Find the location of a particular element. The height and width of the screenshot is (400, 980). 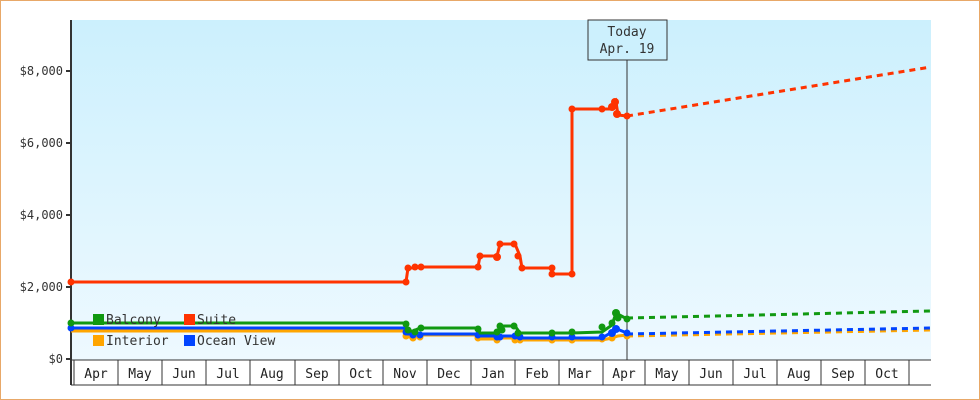

x-tick-label: Nov is located at coordinates (405, 374).